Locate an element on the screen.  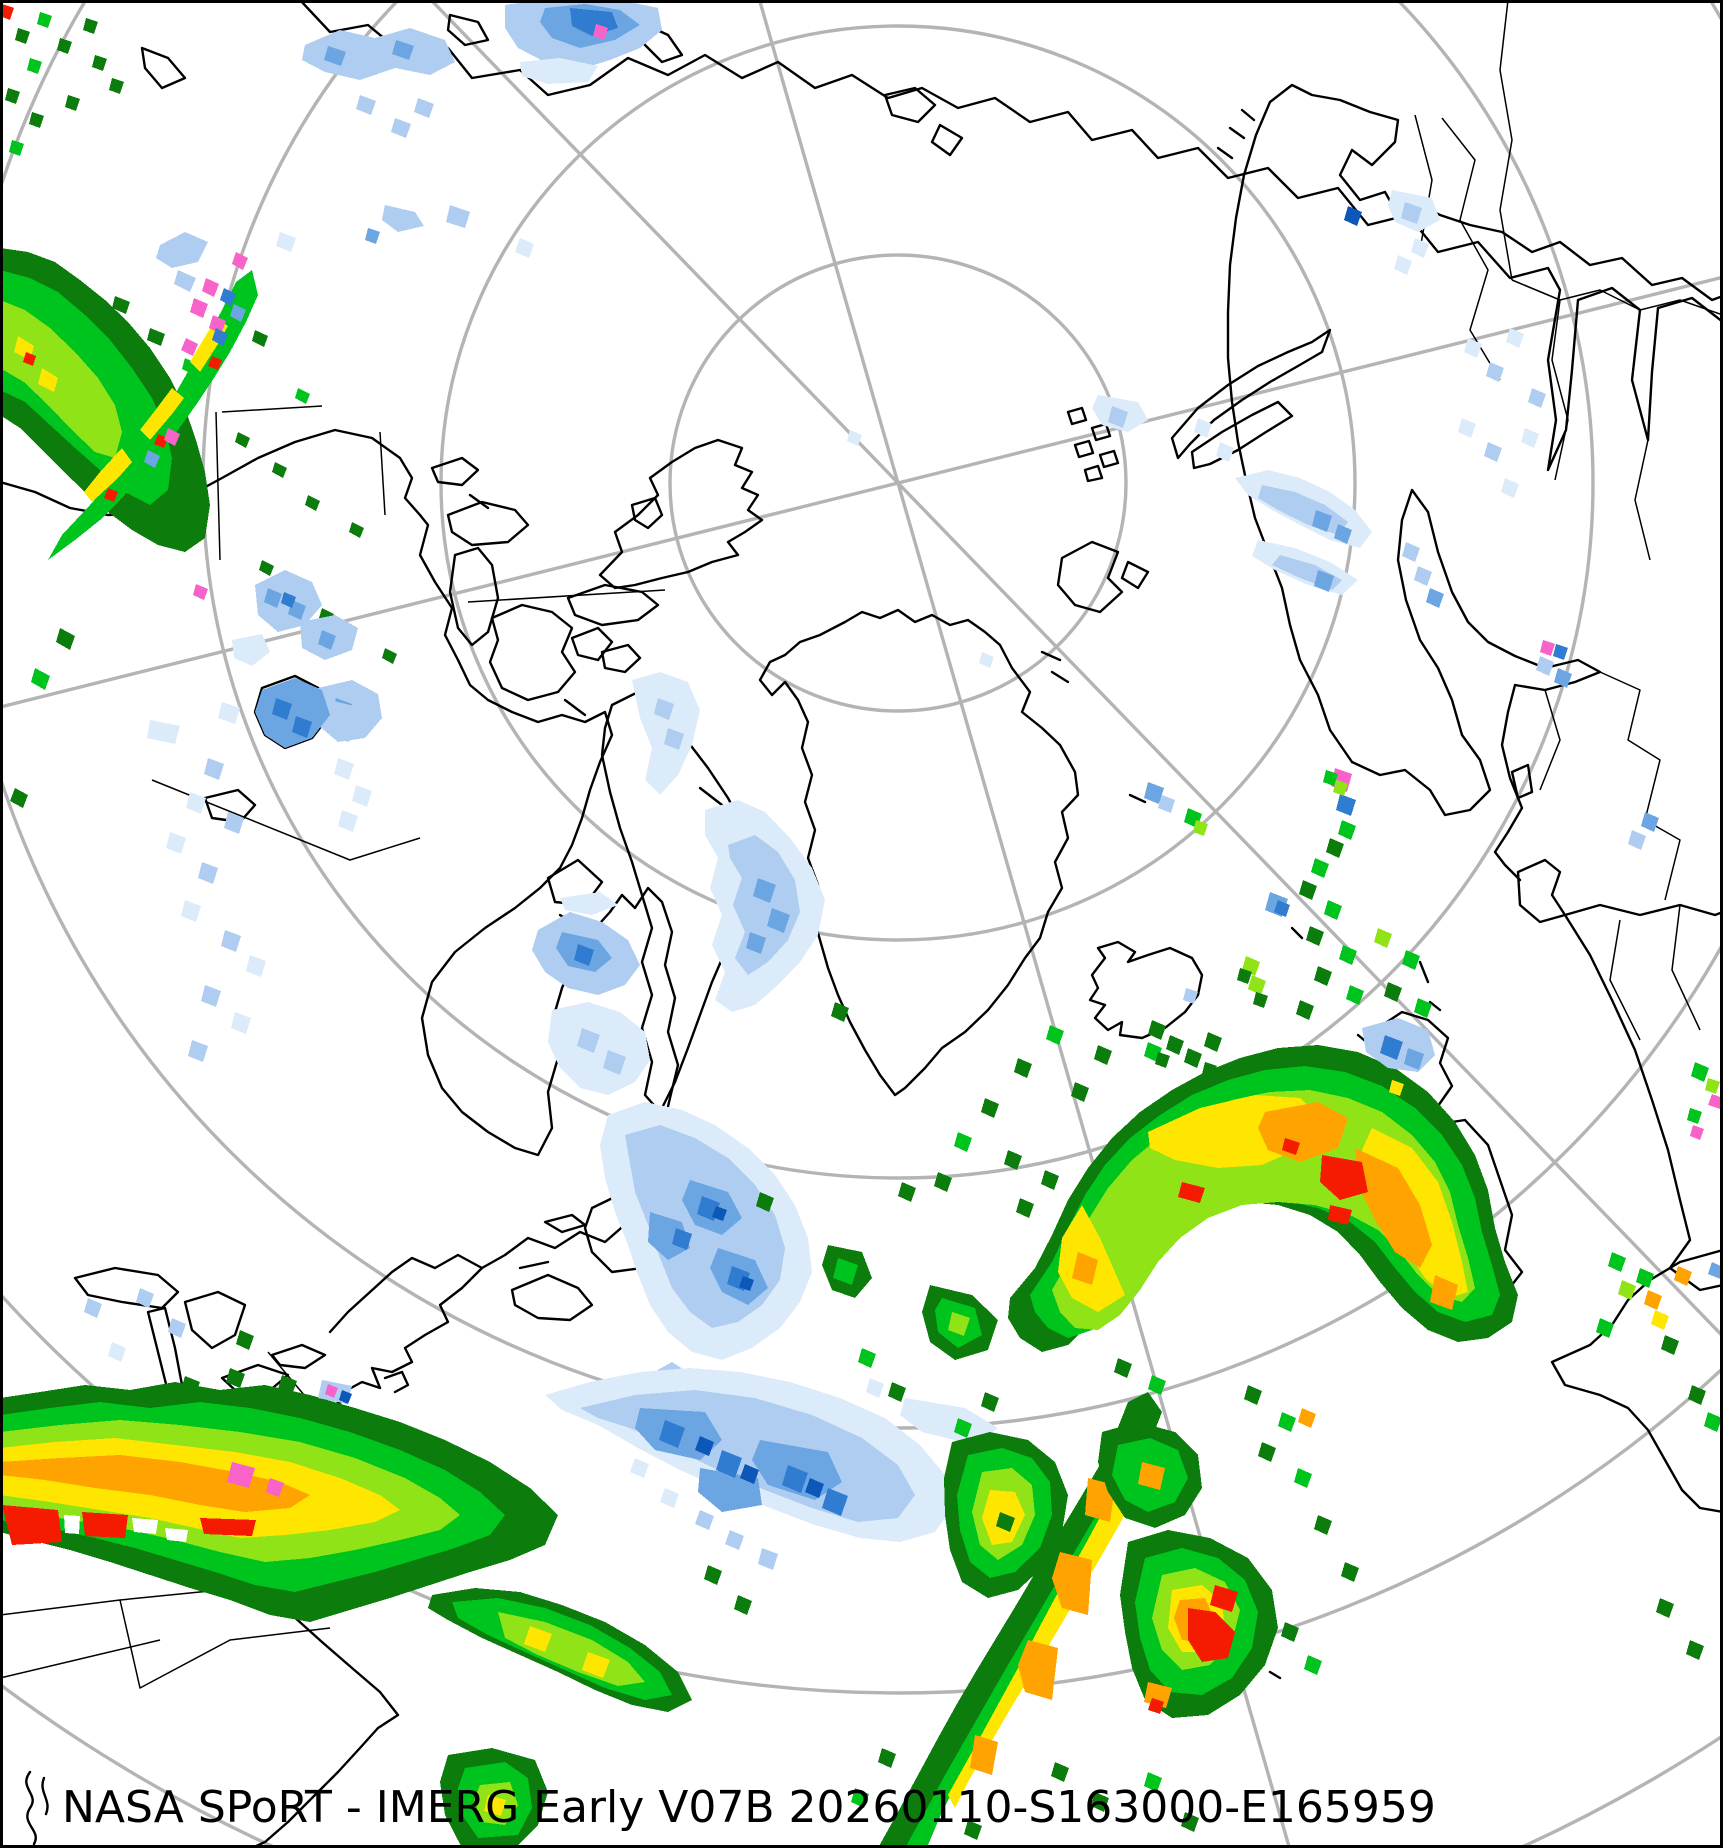
novaya-zemlya is located at coordinates (1251, 394).